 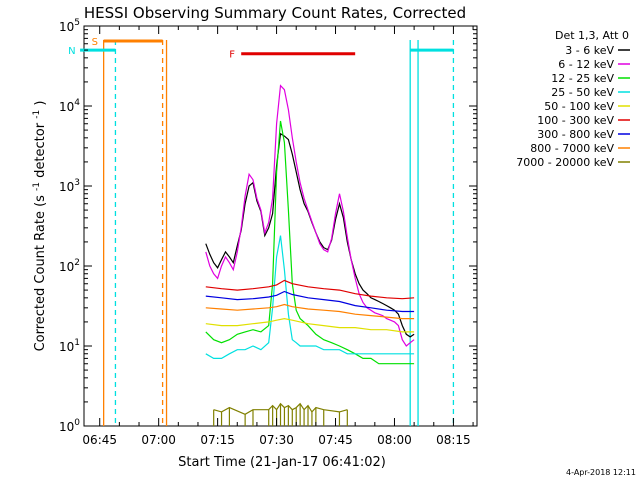 What do you see at coordinates (40, 150) in the screenshot?
I see `y-axis-label-mid: detector` at bounding box center [40, 150].